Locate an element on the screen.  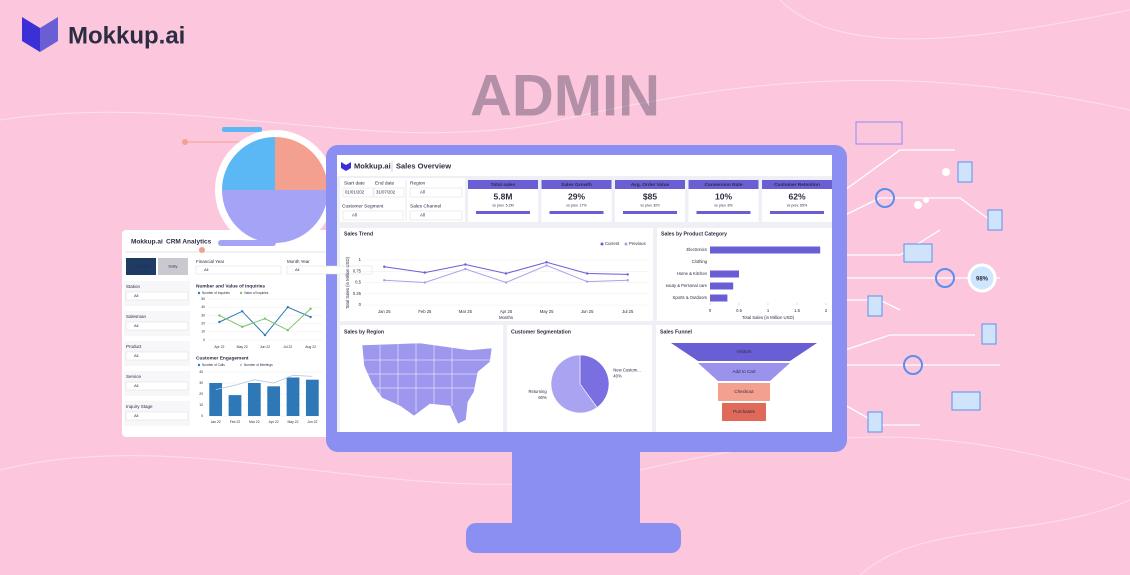
brand-logo is located at coordinates (40, 34).